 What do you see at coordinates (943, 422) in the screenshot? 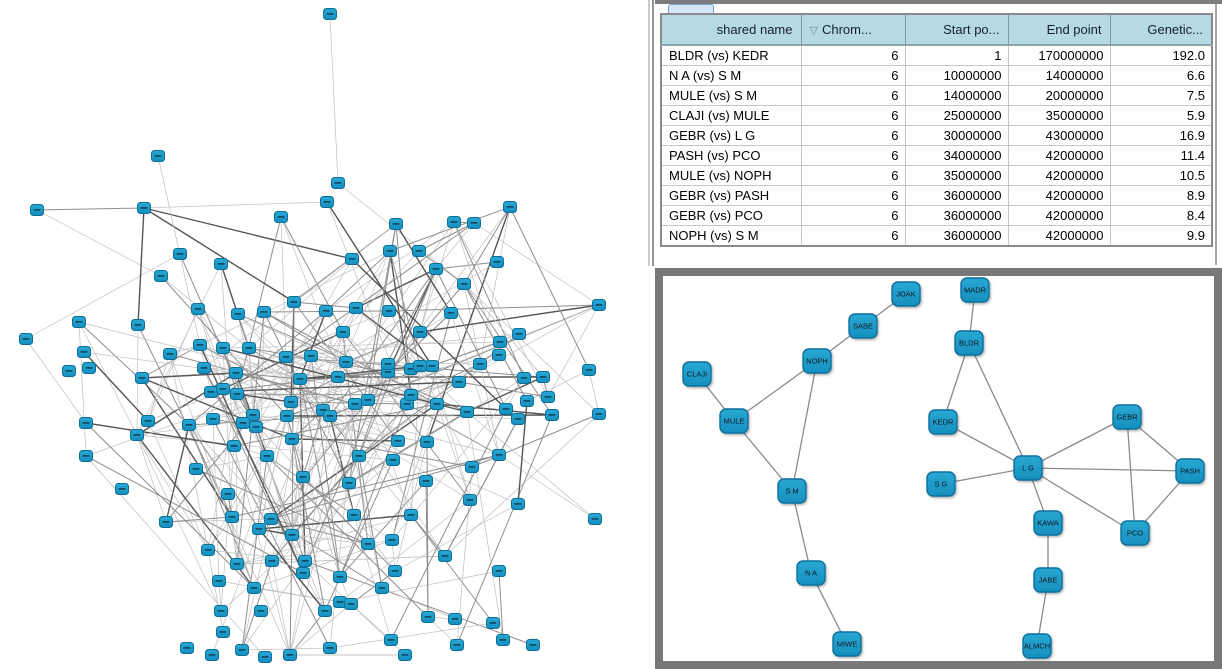
I see `network-node-KEDR: KEDR` at bounding box center [943, 422].